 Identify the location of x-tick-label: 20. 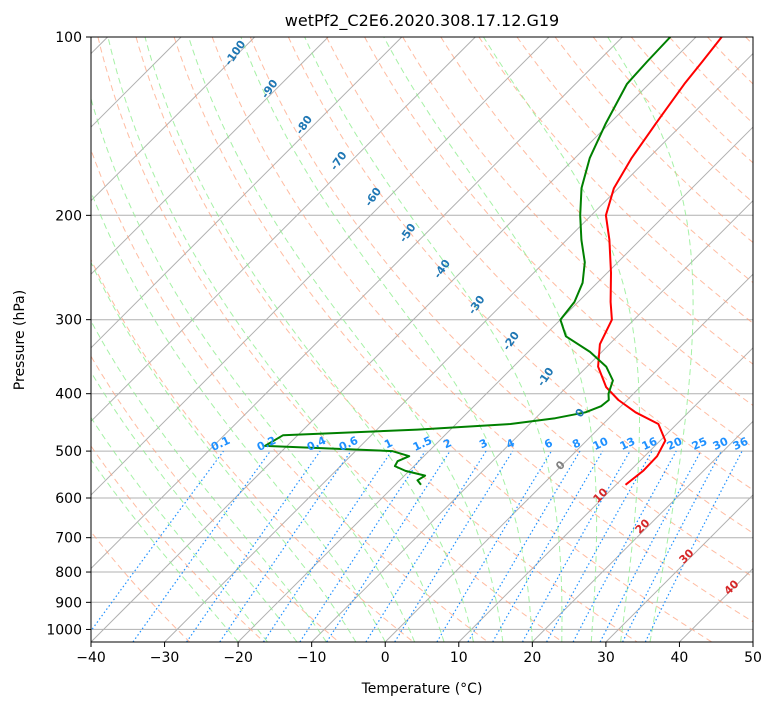
(532, 658).